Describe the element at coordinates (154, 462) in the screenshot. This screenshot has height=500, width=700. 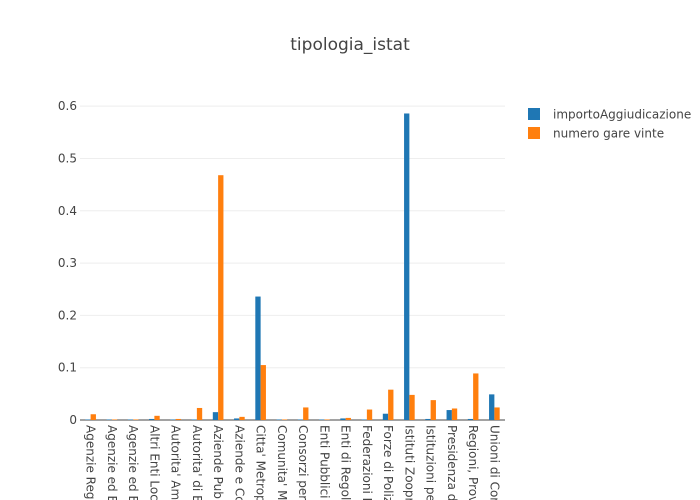
I see `x-tick-label: Altri Enti Loca` at that location.